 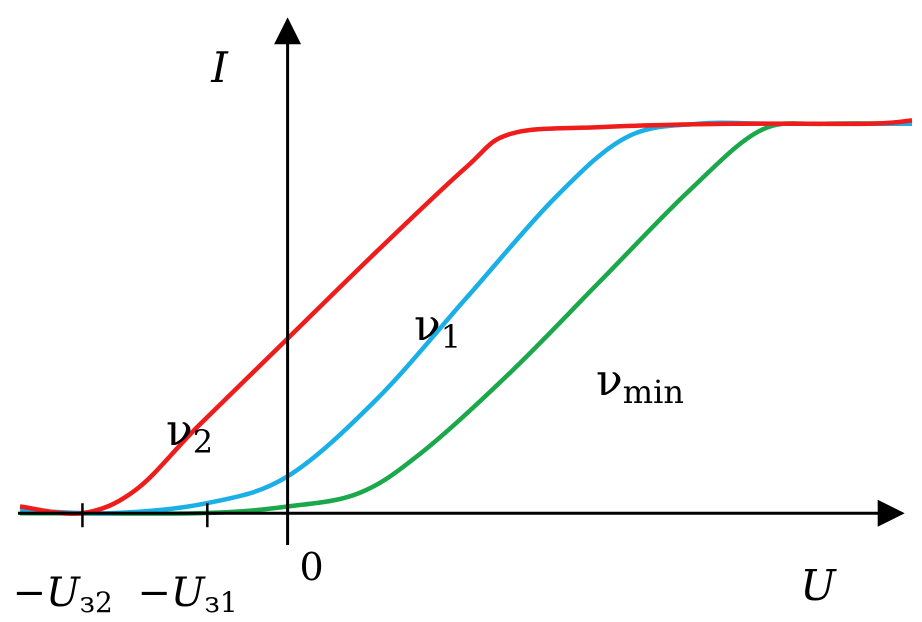 I want to click on series-label-1: ν1, so click(x=437, y=328).